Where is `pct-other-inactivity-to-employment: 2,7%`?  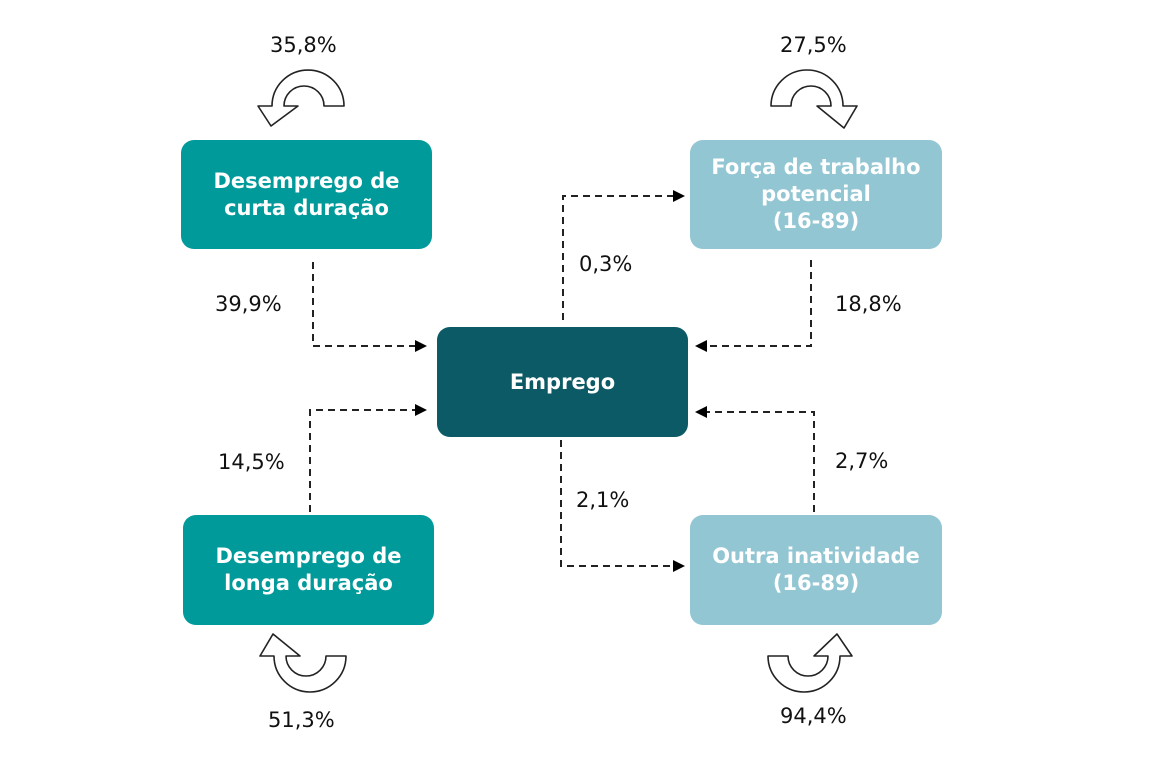 pct-other-inactivity-to-employment: 2,7% is located at coordinates (862, 461).